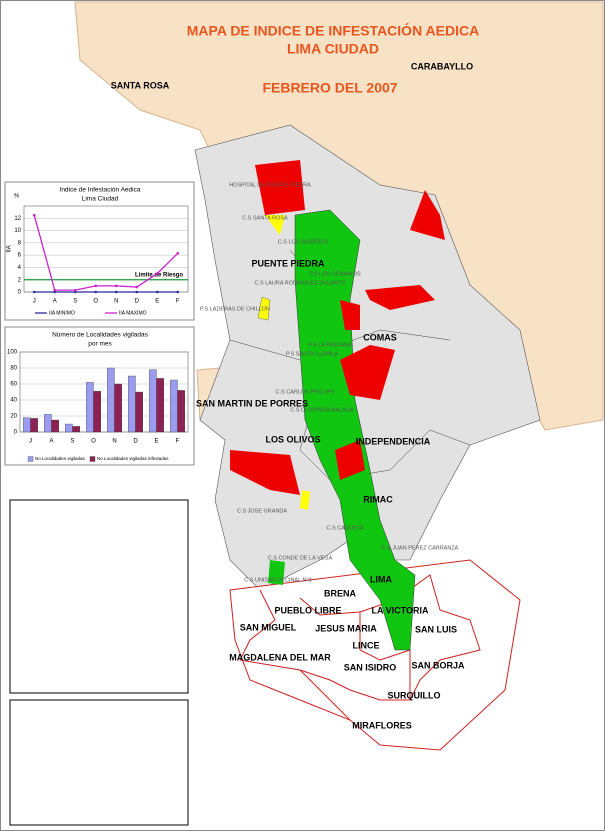  What do you see at coordinates (340, 593) in the screenshot?
I see `district-label: BRENA` at bounding box center [340, 593].